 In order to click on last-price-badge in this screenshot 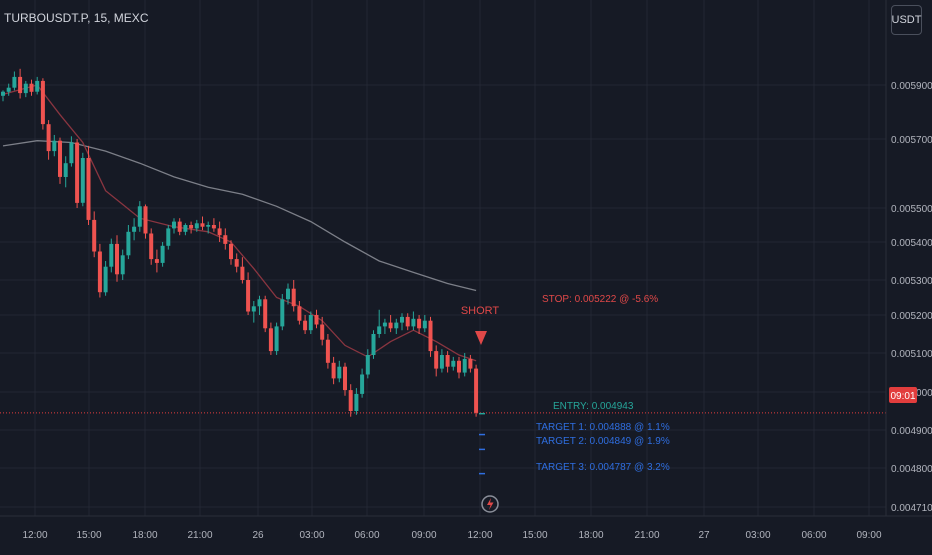, I will do `click(903, 395)`.